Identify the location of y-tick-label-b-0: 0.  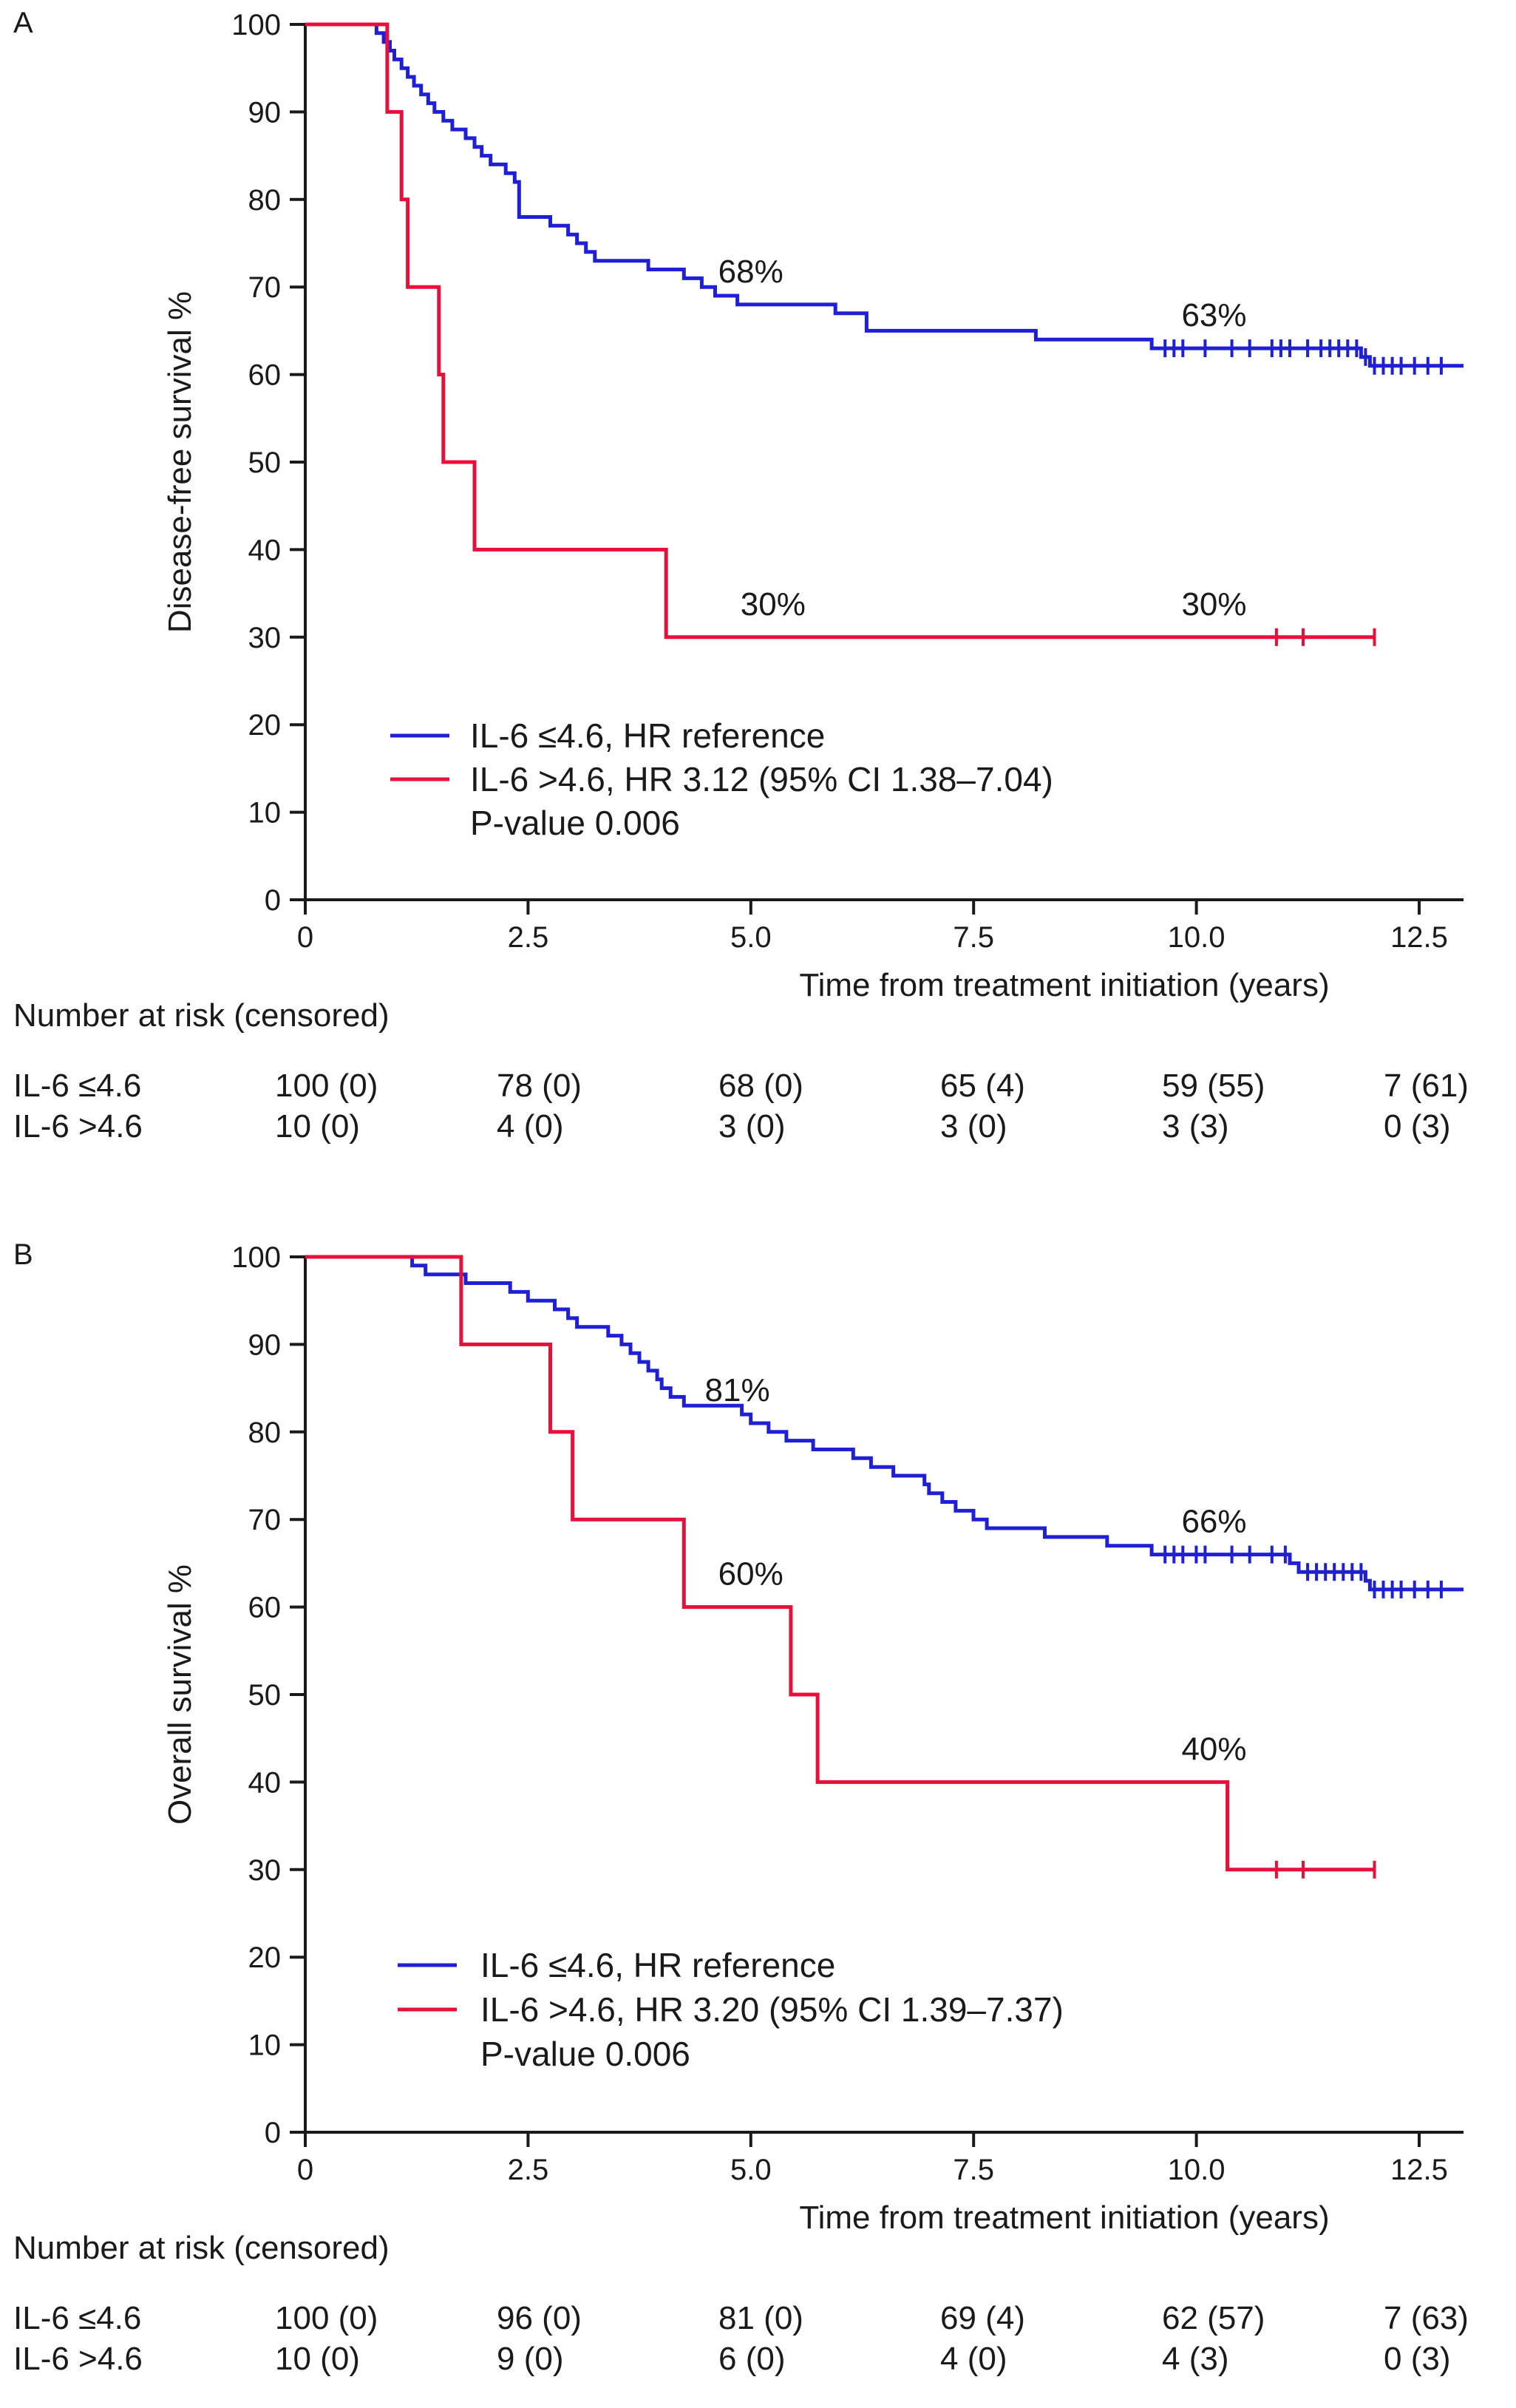
(273, 2133).